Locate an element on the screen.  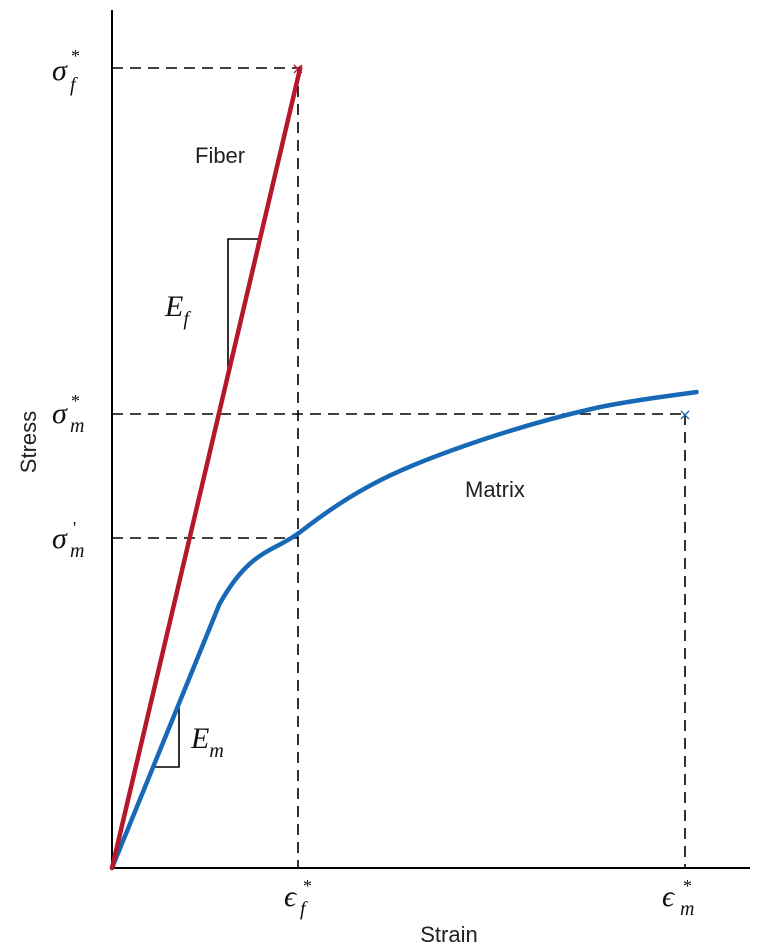
sigma-m-prime-tick-label: σ ' m is located at coordinates (68, 540).